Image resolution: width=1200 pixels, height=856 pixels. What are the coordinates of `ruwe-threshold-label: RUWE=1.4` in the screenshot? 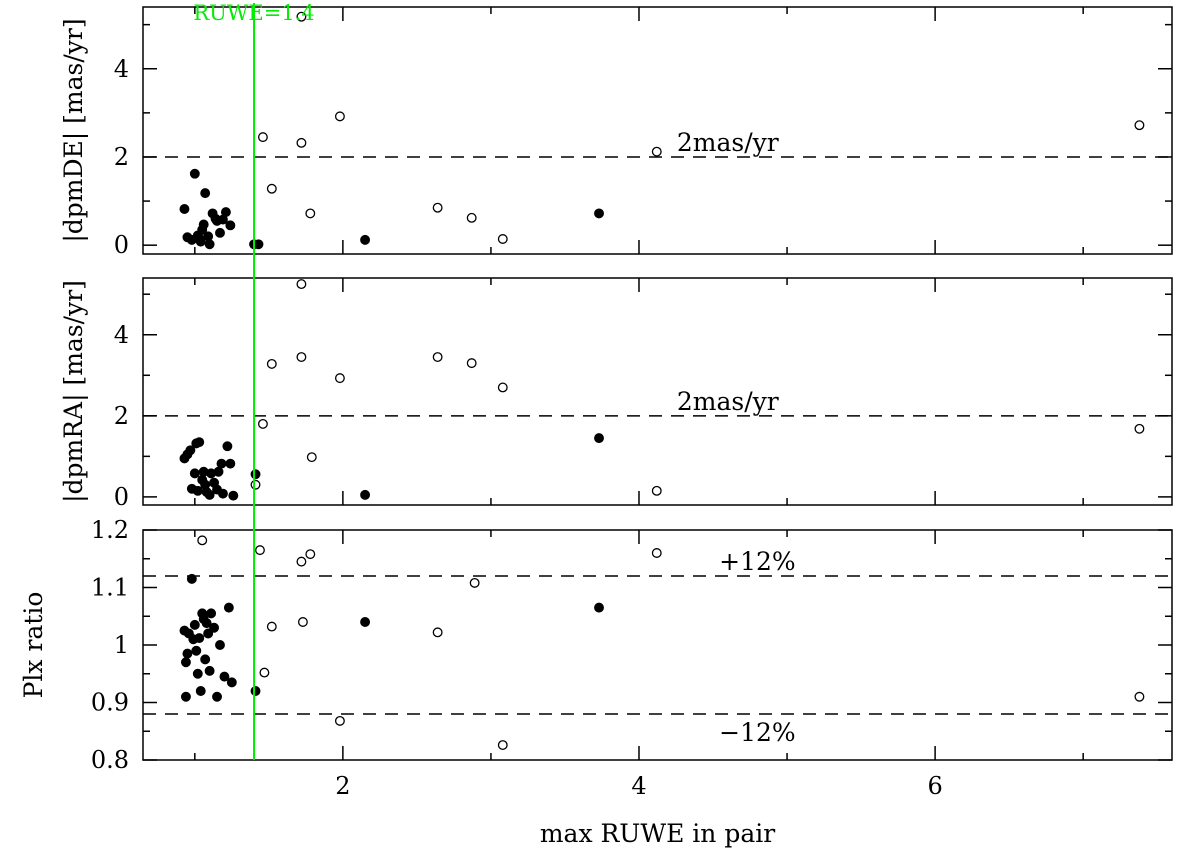 It's located at (253, 13).